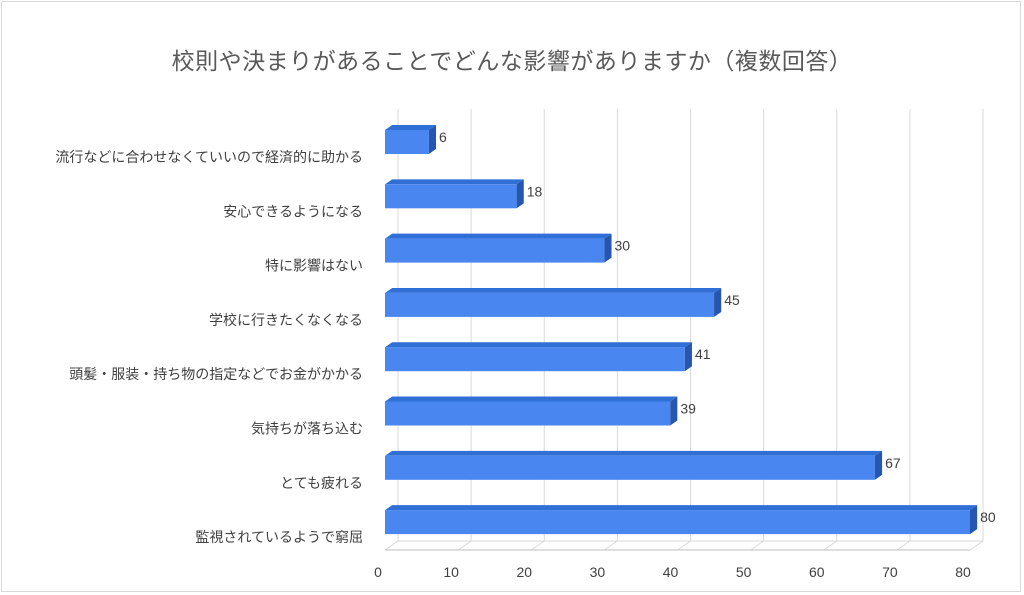 This screenshot has height=595, width=1024. I want to click on category-label: 頭髪・服装・持ち物の指定などでお金がかかる, so click(216, 375).